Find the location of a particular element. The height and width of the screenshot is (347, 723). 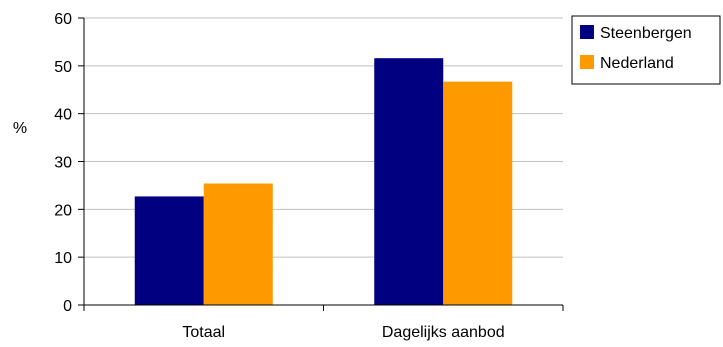

legend-items: Steenbergen Nederland is located at coordinates (636, 48).